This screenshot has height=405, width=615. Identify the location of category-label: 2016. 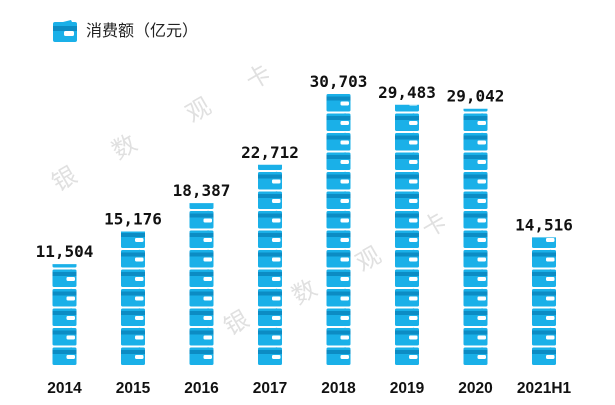
(201, 388).